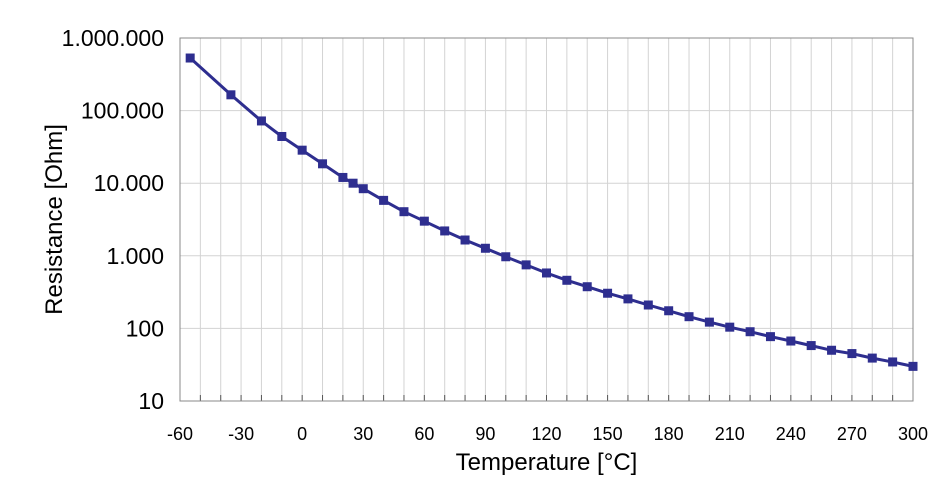  I want to click on y-tick-label: 10, so click(151, 401).